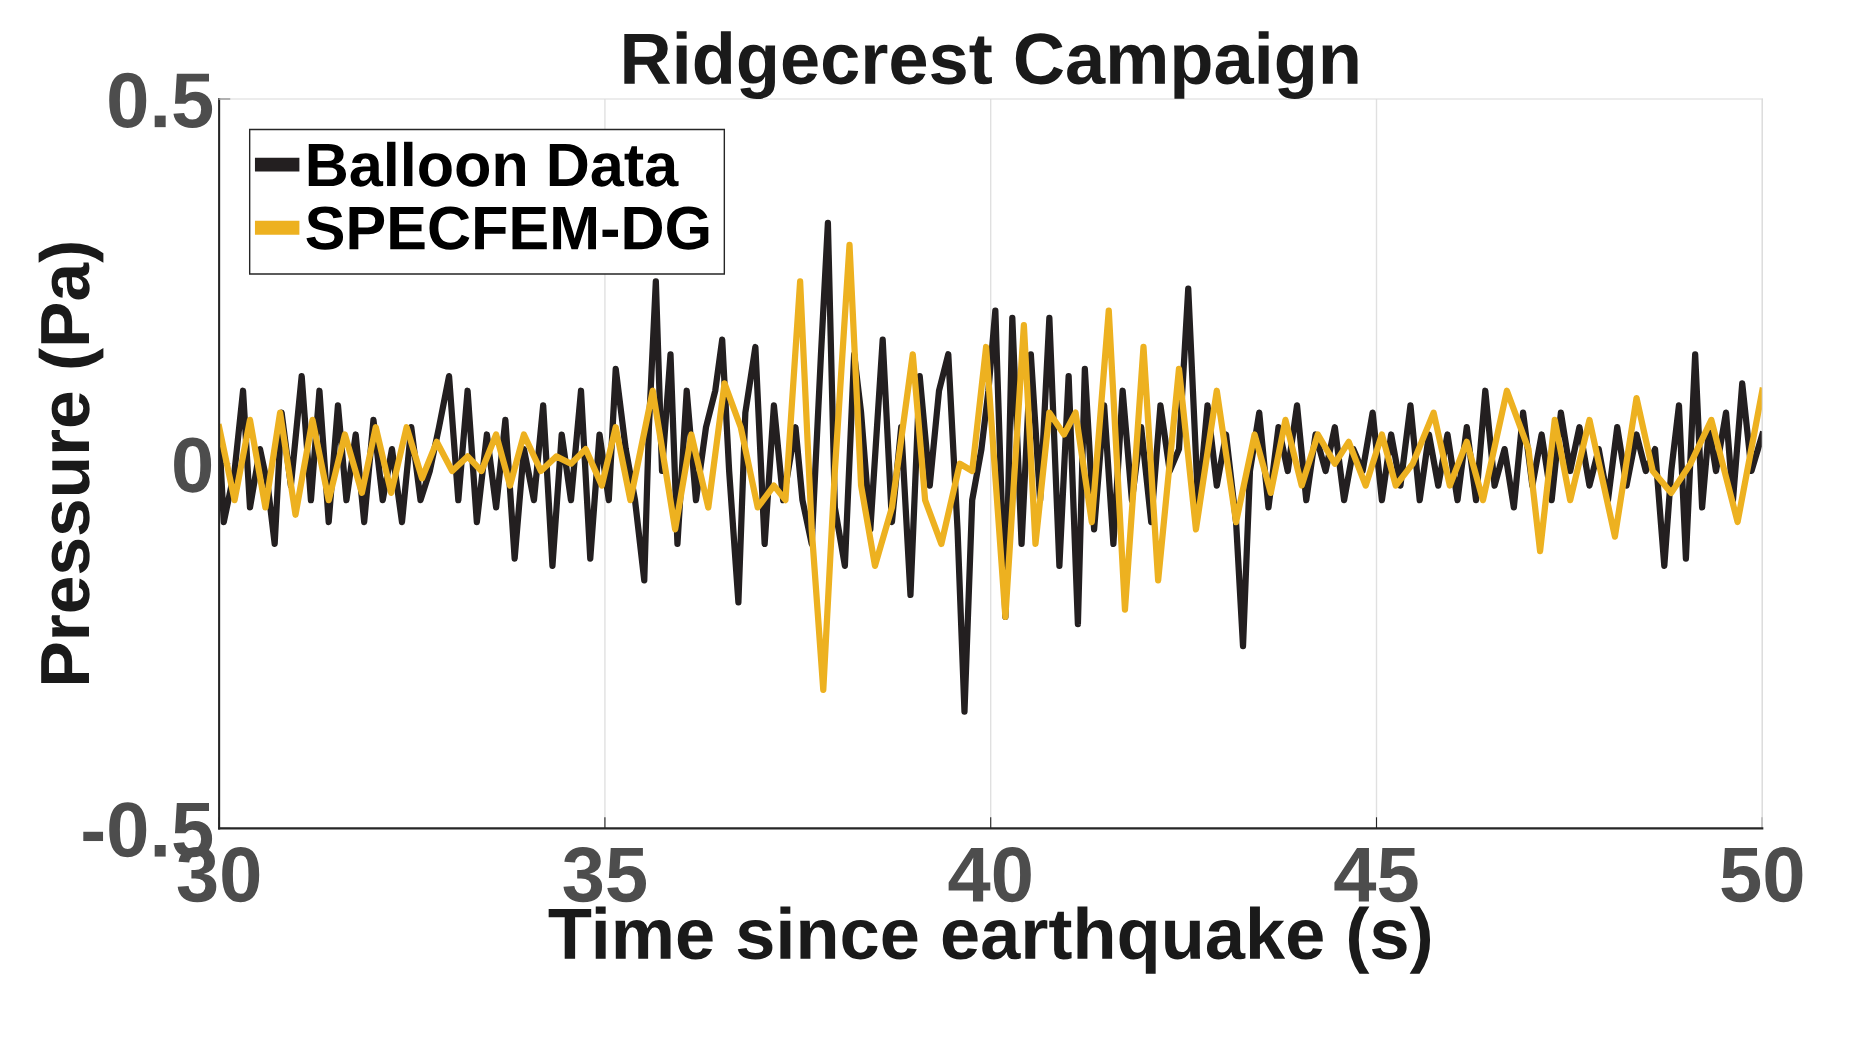 Image resolution: width=1857 pixels, height=1042 pixels. What do you see at coordinates (193, 465) in the screenshot?
I see `y-tick-label: 0` at bounding box center [193, 465].